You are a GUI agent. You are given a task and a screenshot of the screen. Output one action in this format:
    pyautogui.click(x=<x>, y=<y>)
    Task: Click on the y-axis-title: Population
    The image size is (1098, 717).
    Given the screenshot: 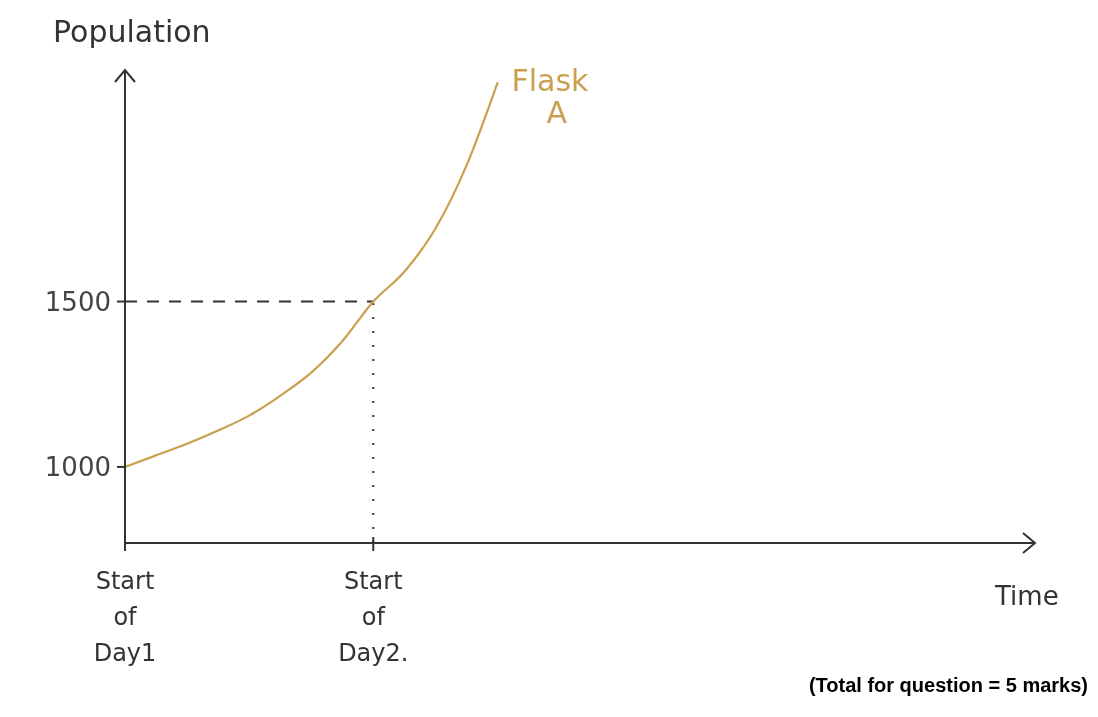 What is the action you would take?
    pyautogui.click(x=132, y=31)
    